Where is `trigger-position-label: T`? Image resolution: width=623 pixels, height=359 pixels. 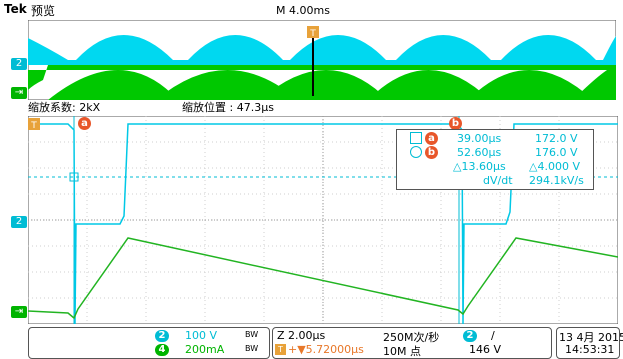 trigger-position-label: T is located at coordinates (312, 34).